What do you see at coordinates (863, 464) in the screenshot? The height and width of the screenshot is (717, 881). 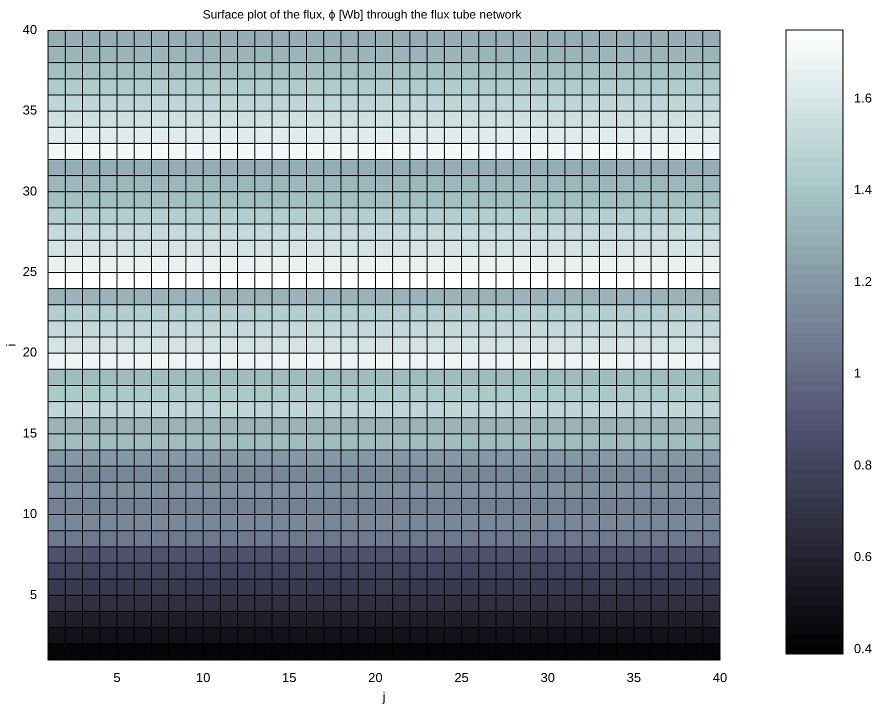 I see `color-bar-label: 0.8` at bounding box center [863, 464].